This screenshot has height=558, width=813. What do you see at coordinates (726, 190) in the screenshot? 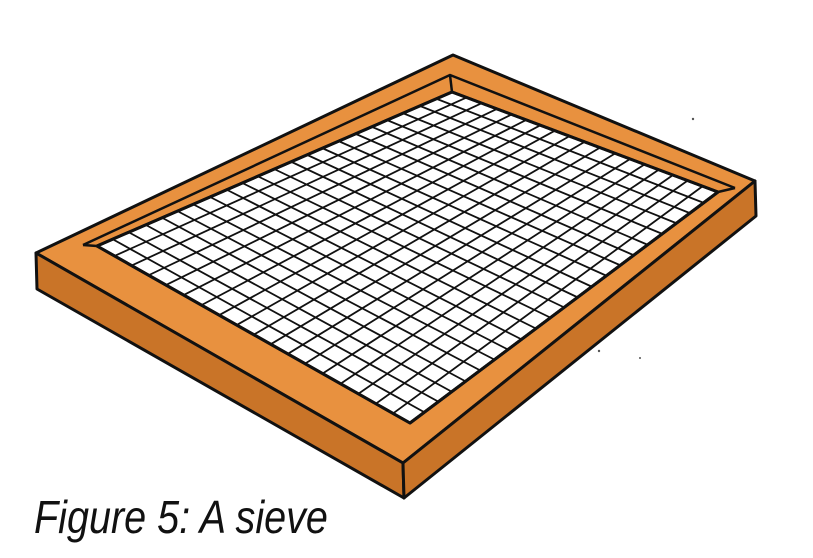
I see `sieve-inner-rim-right` at bounding box center [726, 190].